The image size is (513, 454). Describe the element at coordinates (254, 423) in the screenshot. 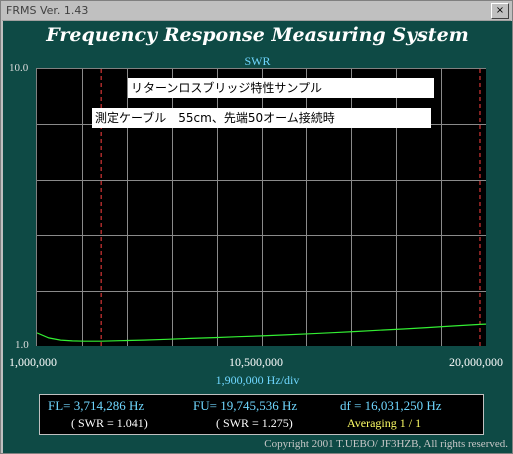

I see `swr-upper-readout: ( SWR = 1.275)` at that location.